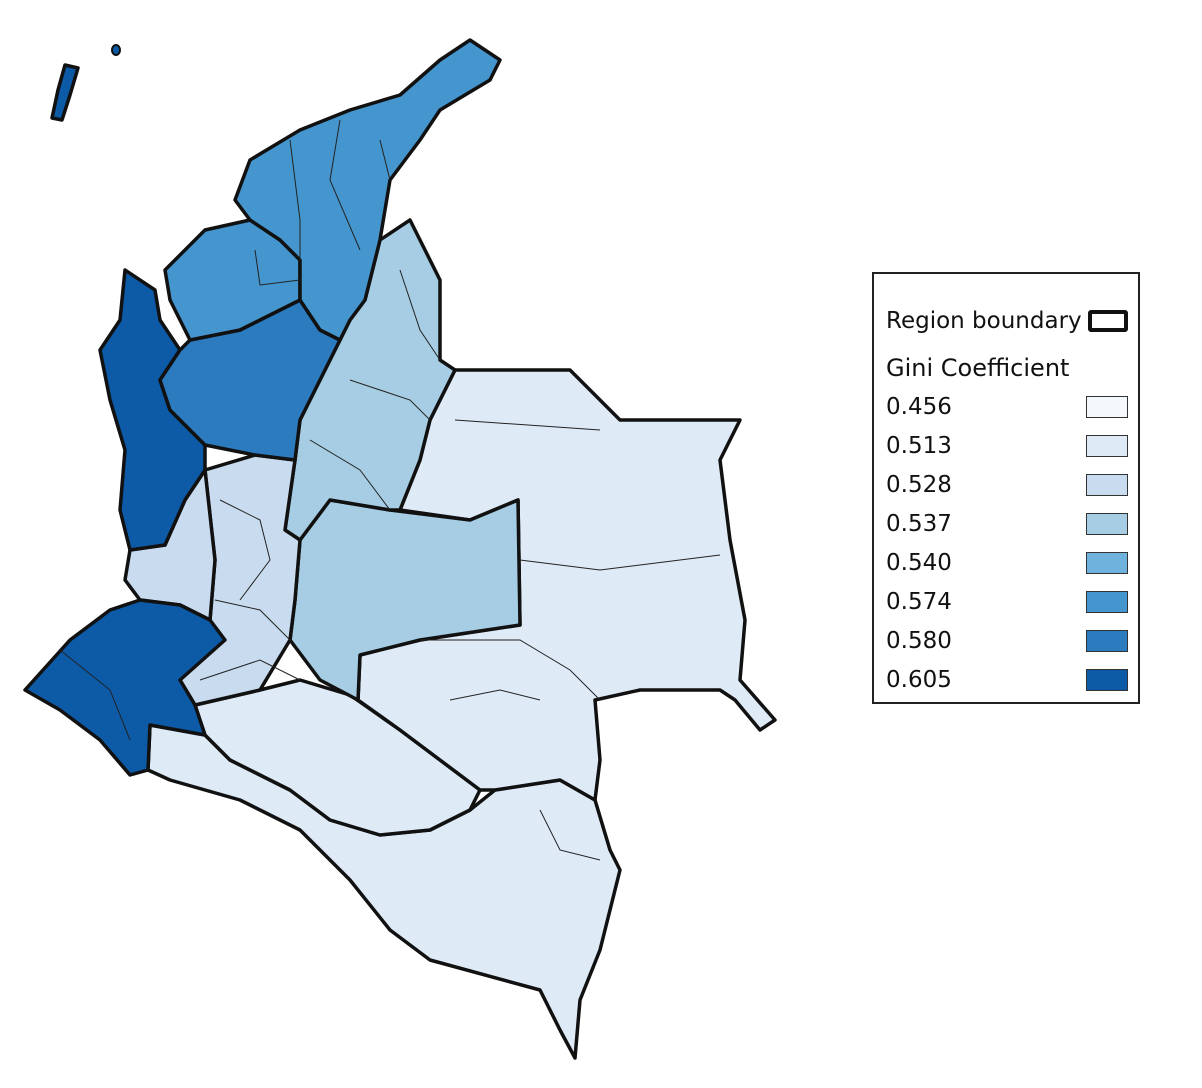 The image size is (1202, 1088). Describe the element at coordinates (919, 446) in the screenshot. I see `legend-item-value: 0.513` at that location.